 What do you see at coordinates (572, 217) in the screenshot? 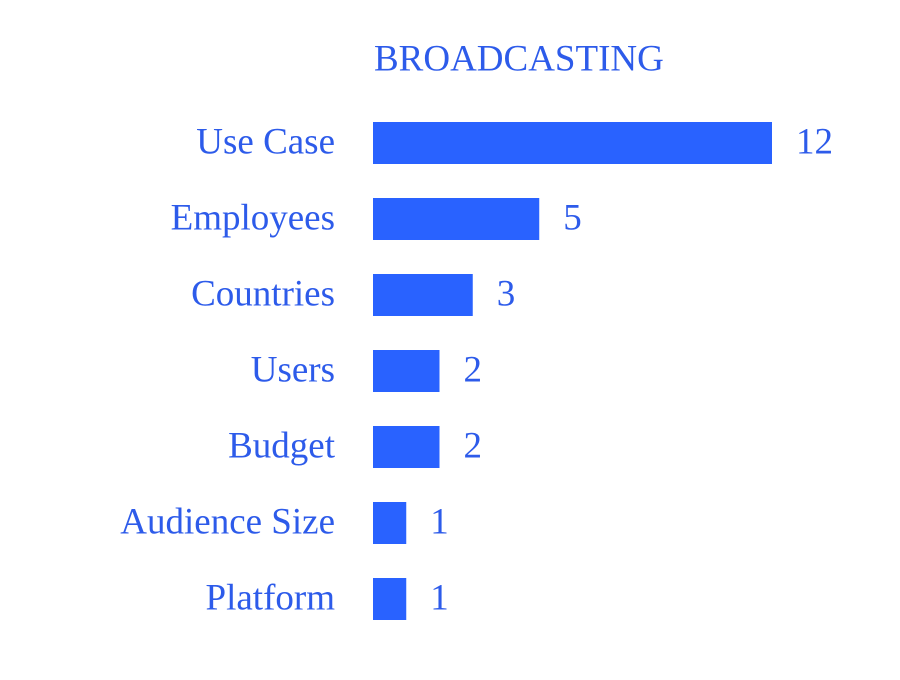
I see `value-label: 5` at bounding box center [572, 217].